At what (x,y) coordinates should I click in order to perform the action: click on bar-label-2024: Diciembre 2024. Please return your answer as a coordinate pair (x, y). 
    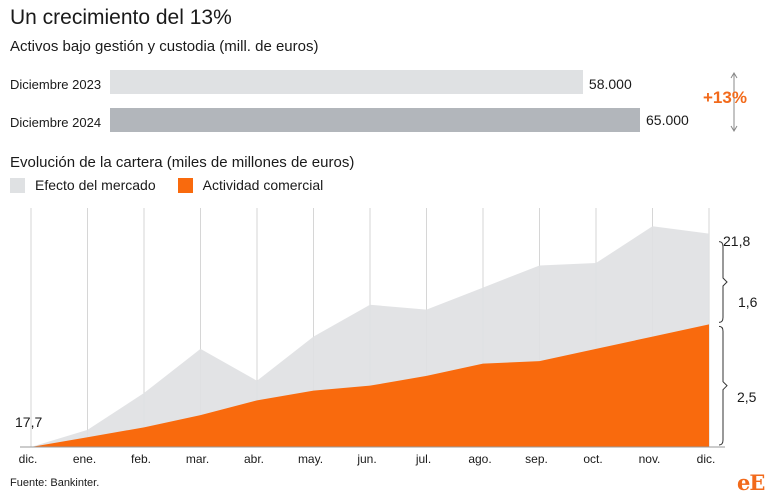
    Looking at the image, I should click on (56, 122).